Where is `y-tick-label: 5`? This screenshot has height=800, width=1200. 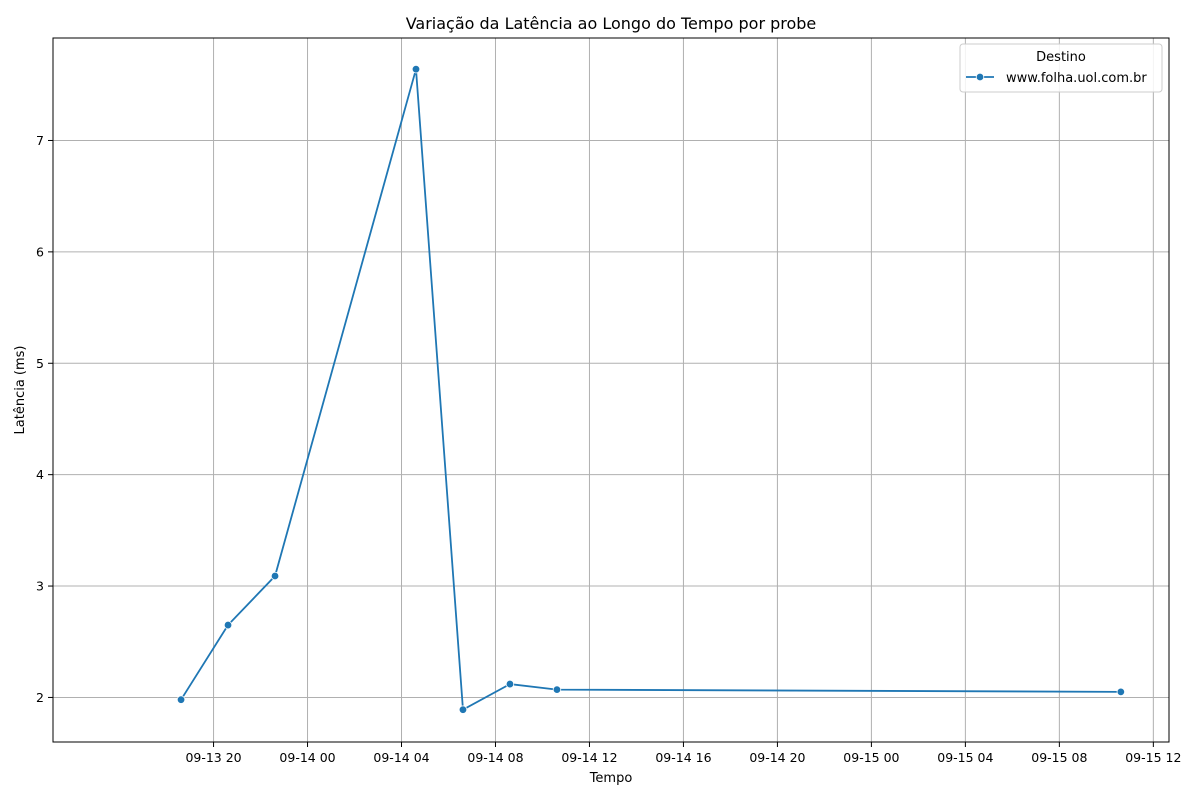
y-tick-label: 5 is located at coordinates (40, 363).